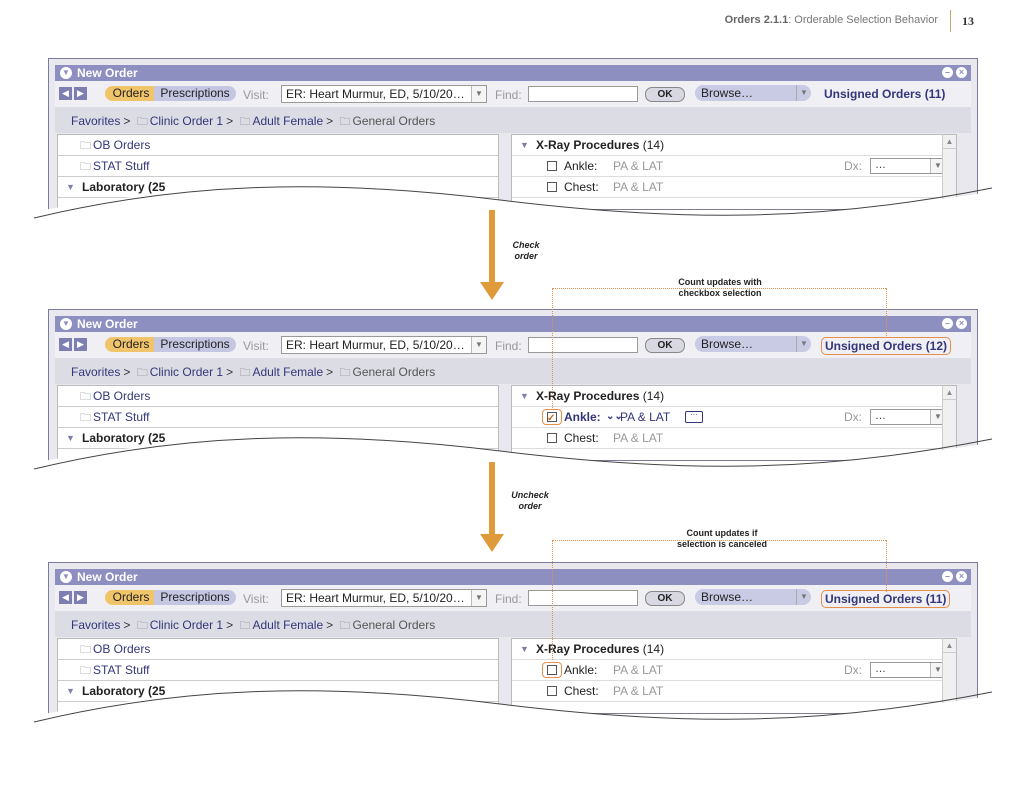  What do you see at coordinates (508, 346) in the screenshot?
I see `find-label: Find:` at bounding box center [508, 346].